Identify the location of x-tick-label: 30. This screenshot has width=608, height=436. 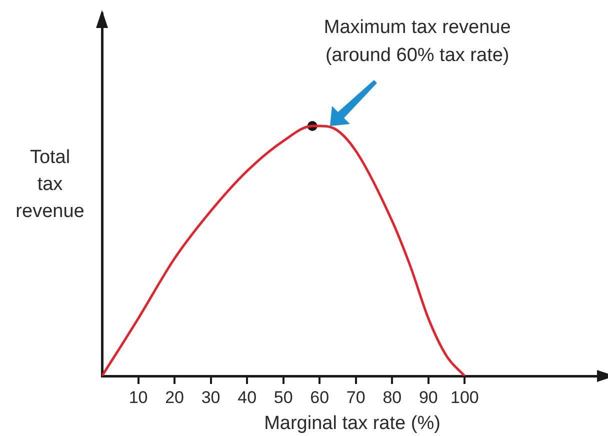
(210, 397).